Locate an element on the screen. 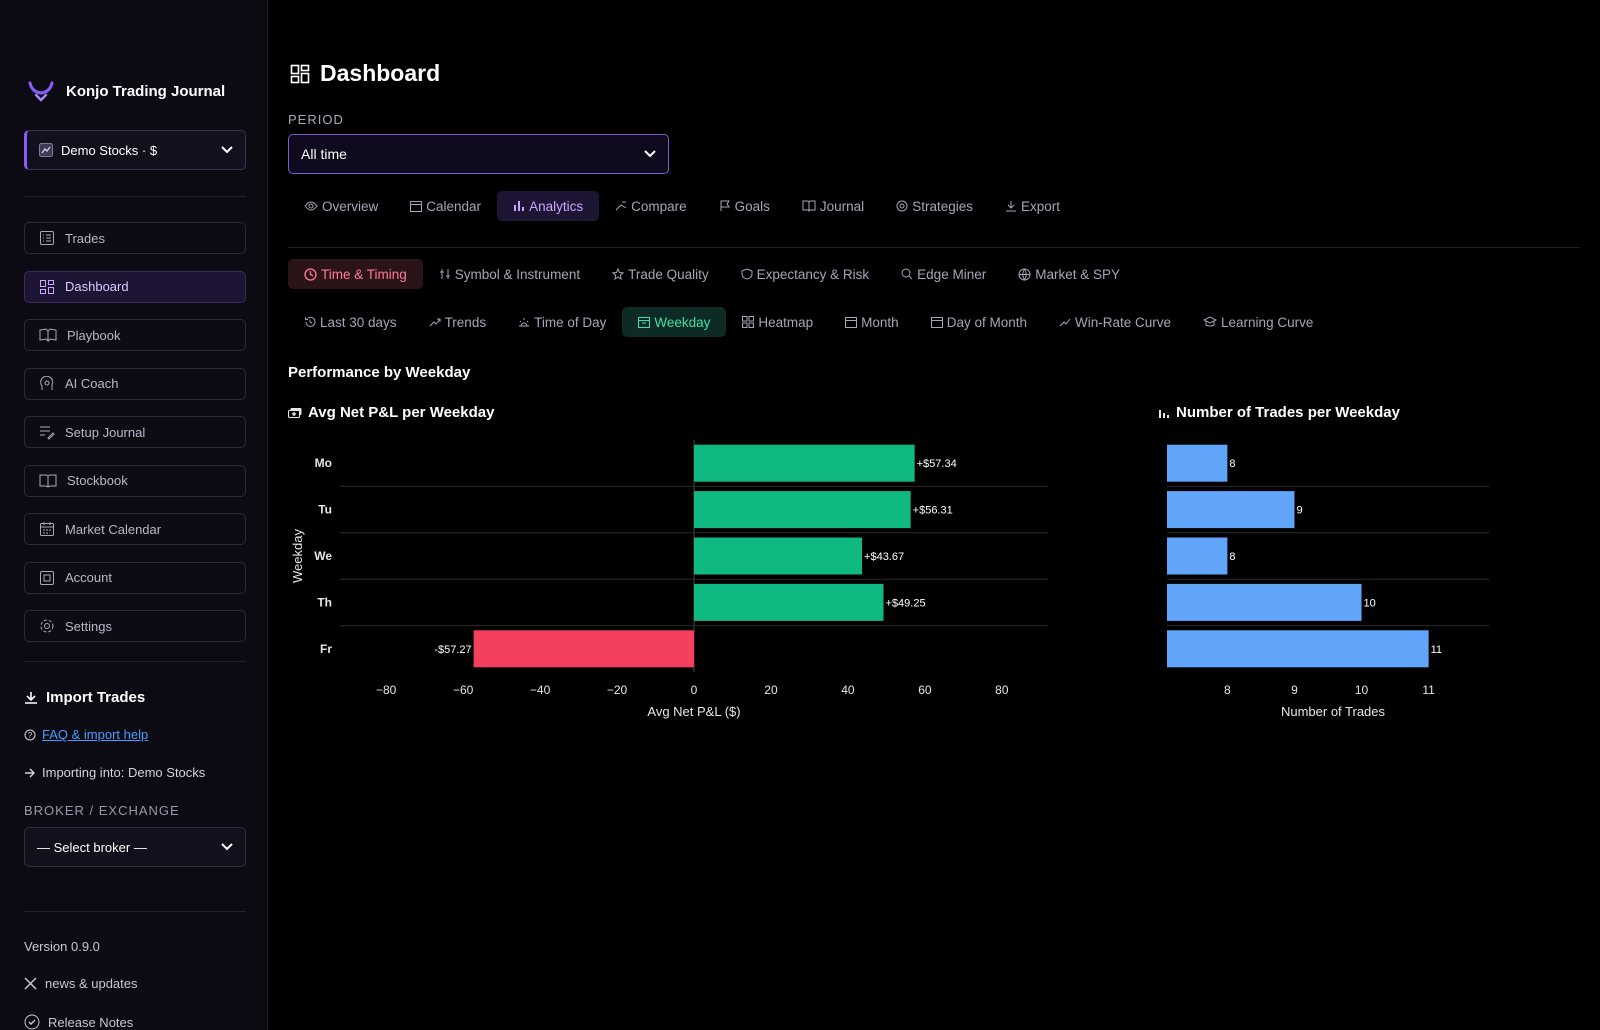 This screenshot has width=1600, height=1030. broker-select: — Select broker — is located at coordinates (135, 847).